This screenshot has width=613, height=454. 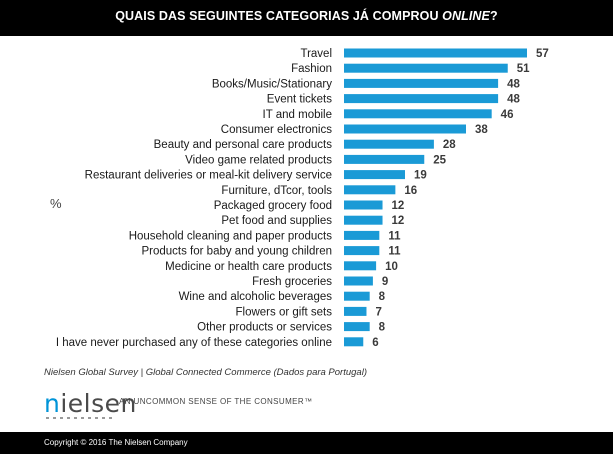 I want to click on footer-bar, so click(x=306, y=443).